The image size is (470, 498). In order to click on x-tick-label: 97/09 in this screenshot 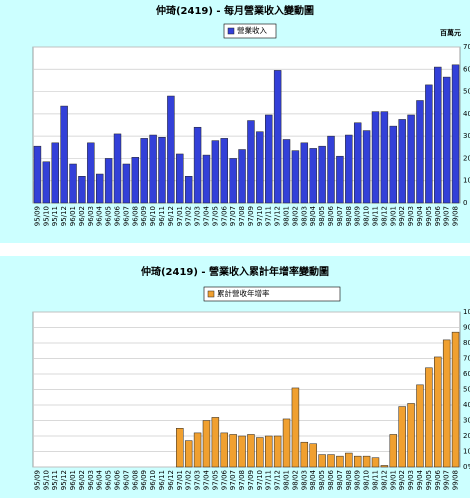, I will do `click(251, 216)`.